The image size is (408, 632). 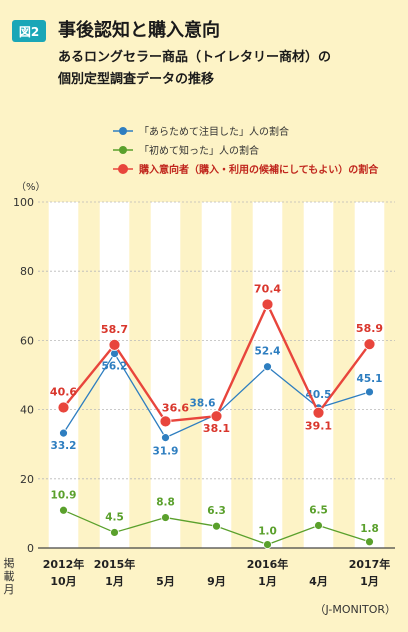 What do you see at coordinates (258, 169) in the screenshot?
I see `legend-label: 購入意向者（購入・利用の候補にしてもよい）の割合` at bounding box center [258, 169].